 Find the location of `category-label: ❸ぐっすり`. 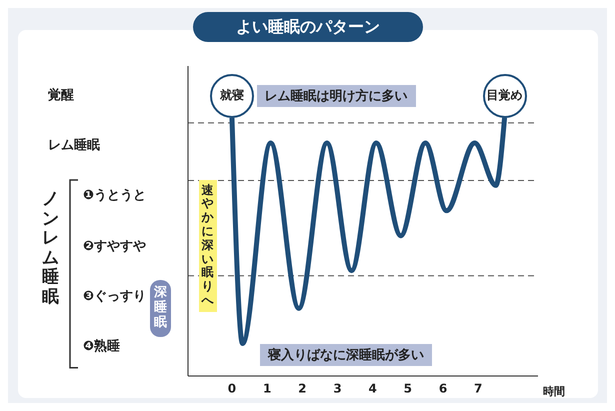

category-label: ❸ぐっすり is located at coordinates (114, 296).